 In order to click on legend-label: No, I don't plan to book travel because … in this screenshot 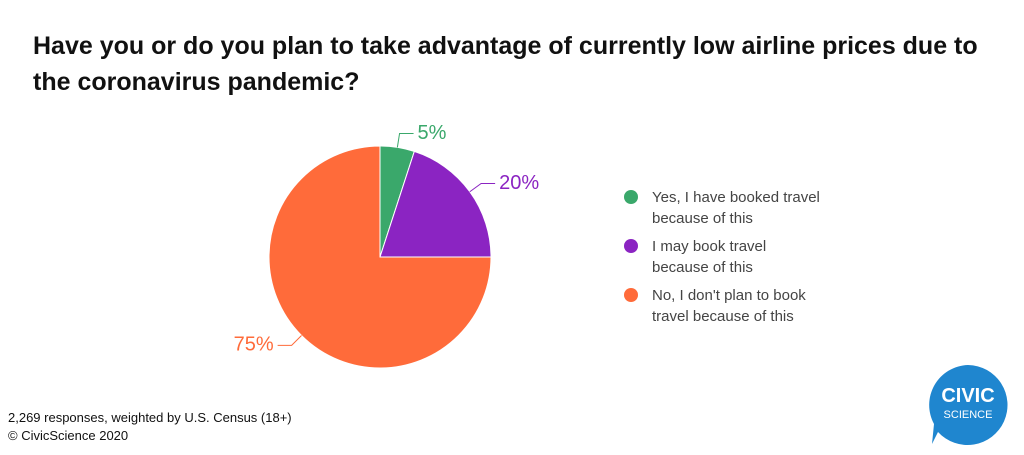, I will do `click(729, 306)`.